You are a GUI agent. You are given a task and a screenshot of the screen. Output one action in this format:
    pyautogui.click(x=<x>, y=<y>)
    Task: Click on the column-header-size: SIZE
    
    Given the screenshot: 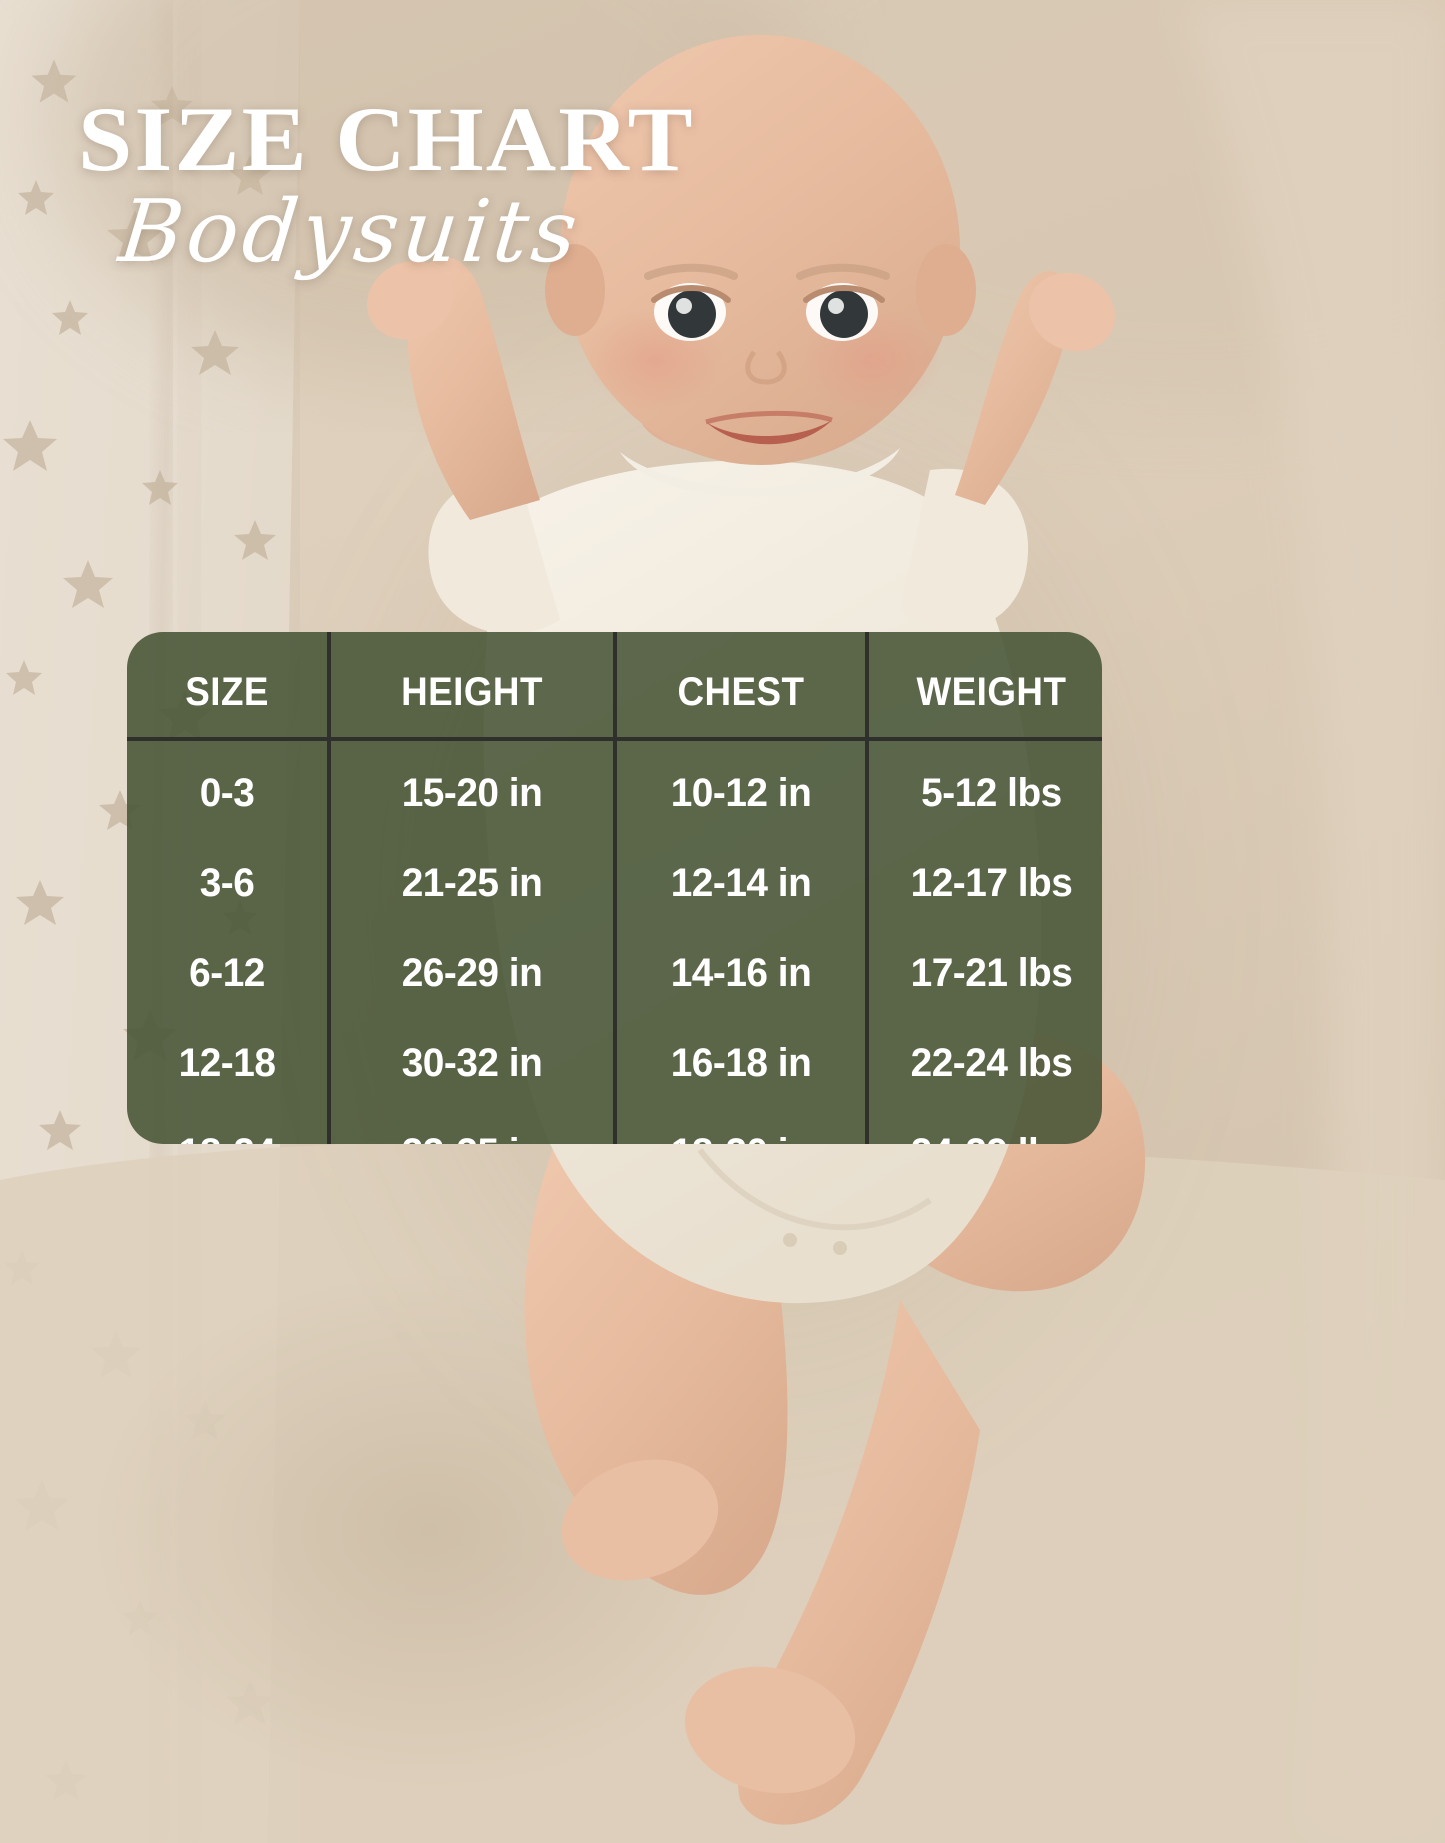 What is the action you would take?
    pyautogui.click(x=228, y=686)
    